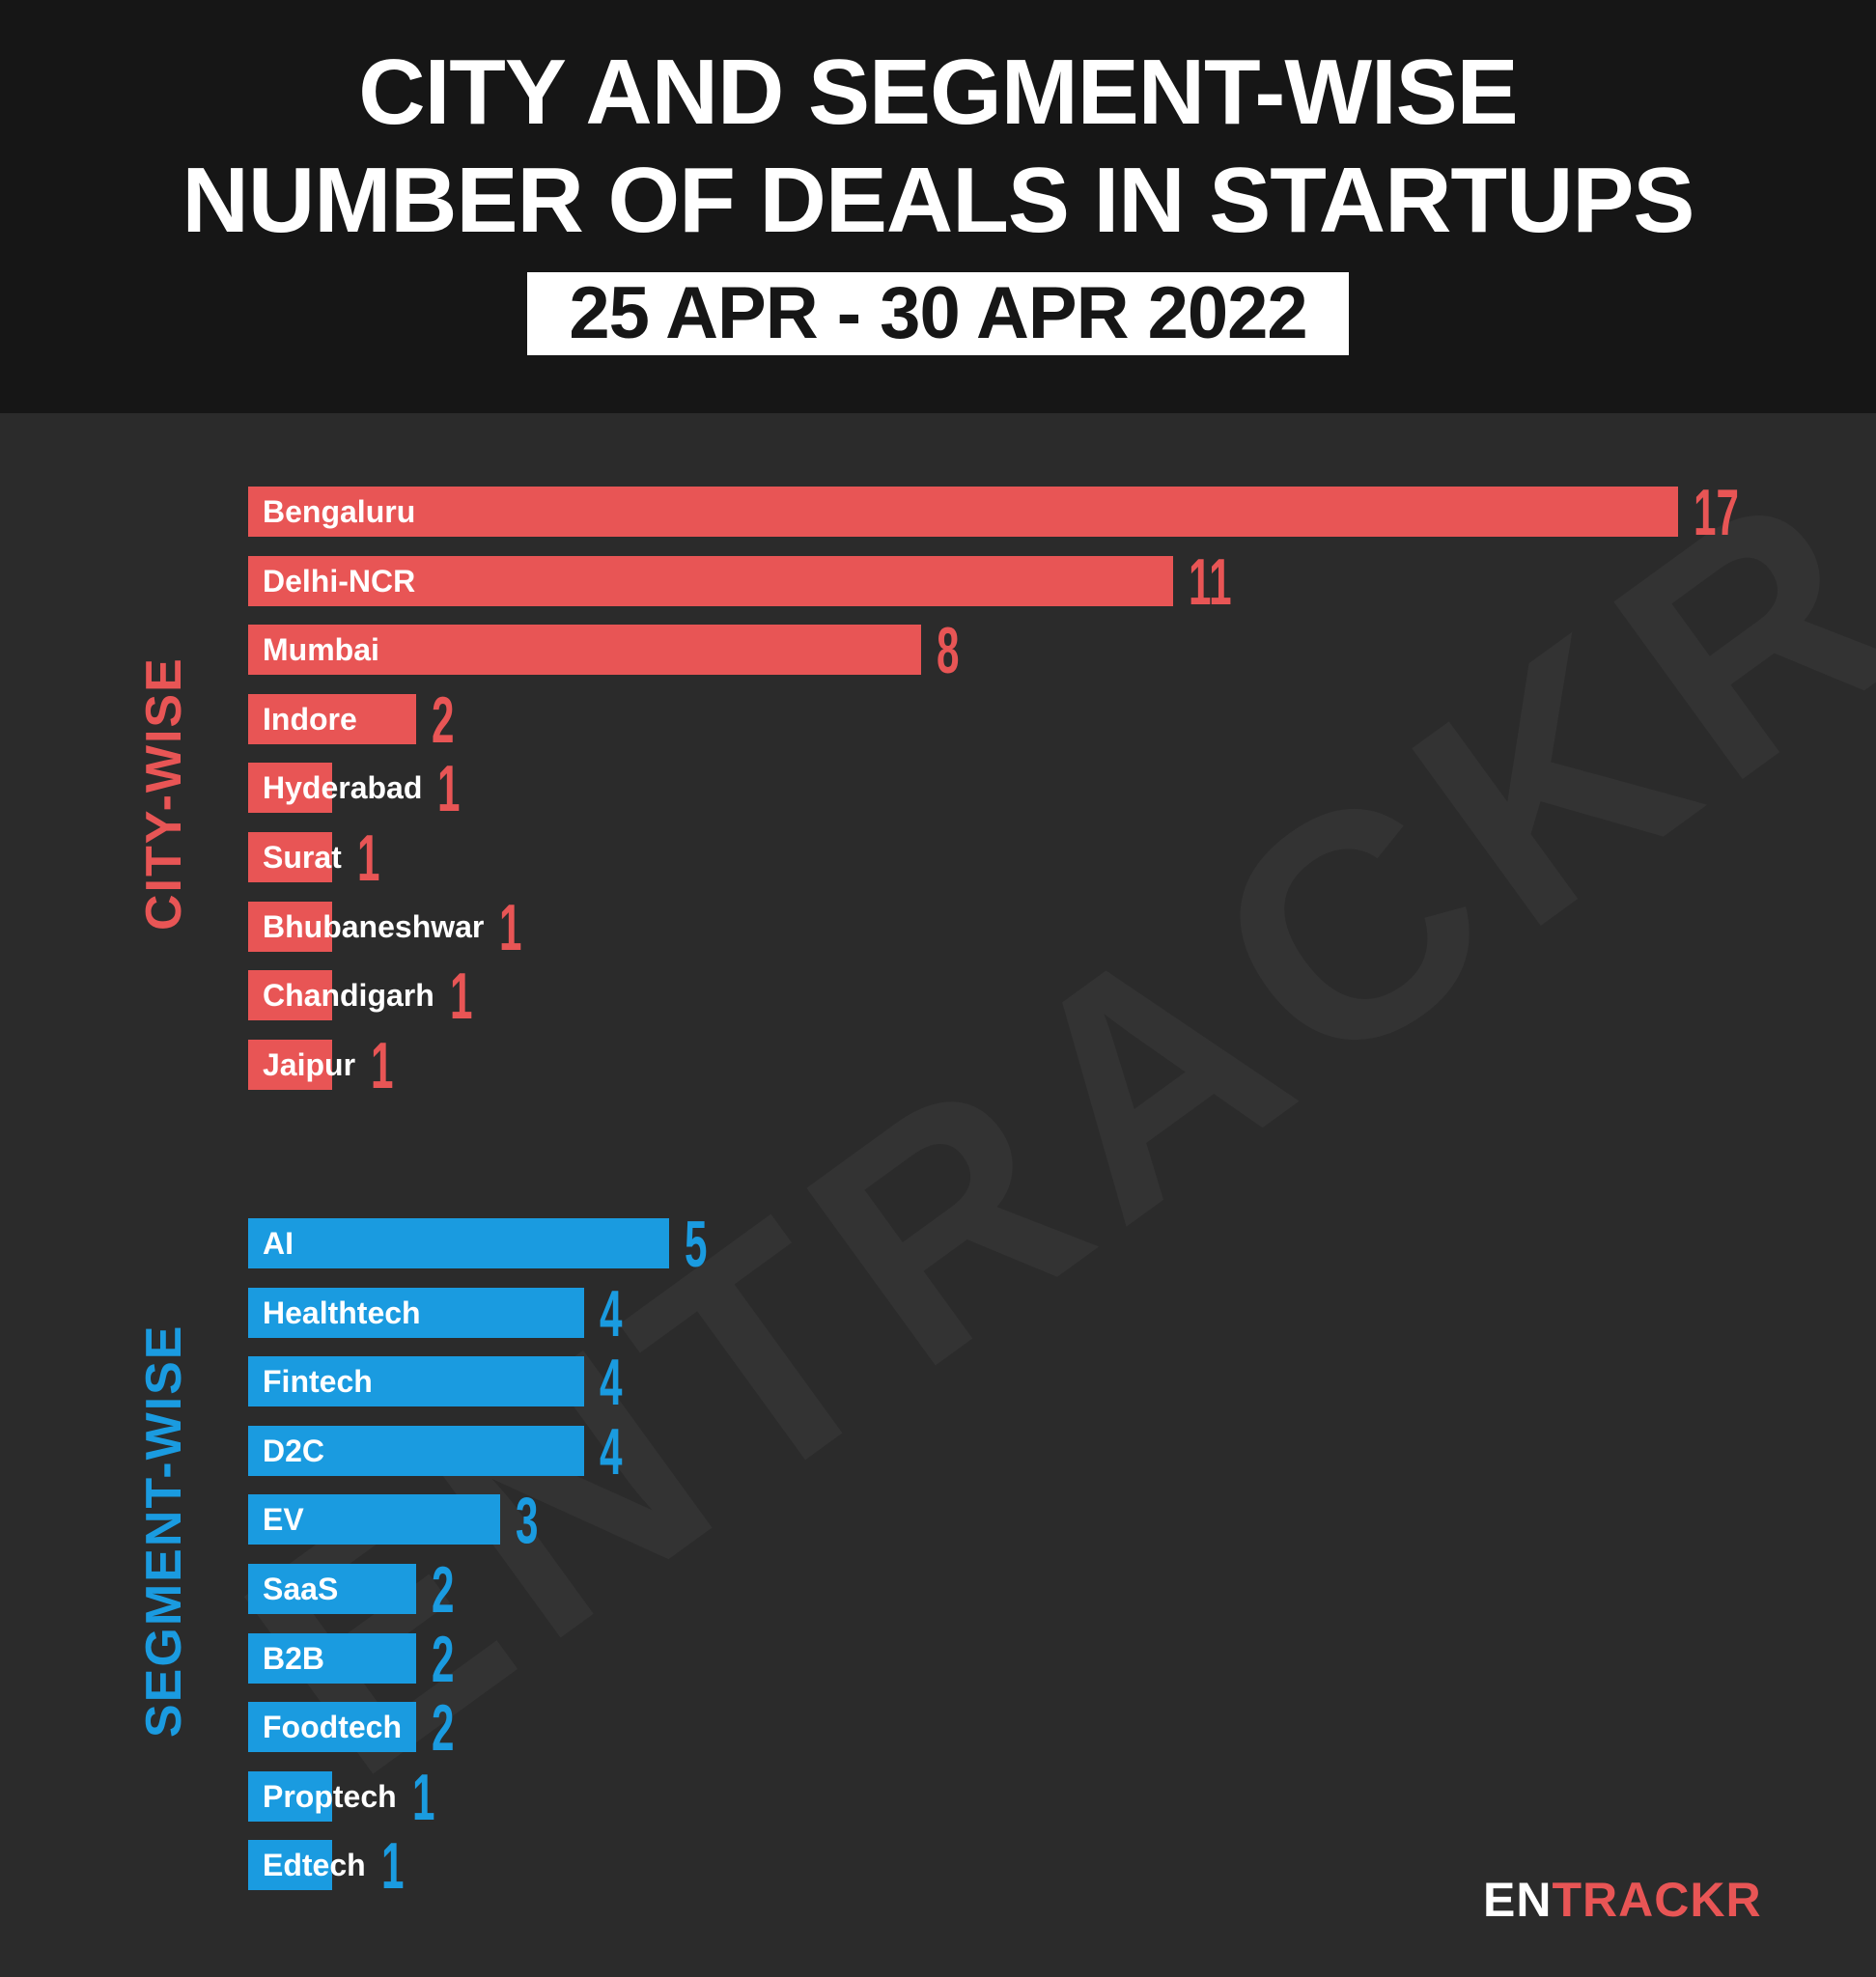  I want to click on segment-bar-edtech, so click(290, 1865).